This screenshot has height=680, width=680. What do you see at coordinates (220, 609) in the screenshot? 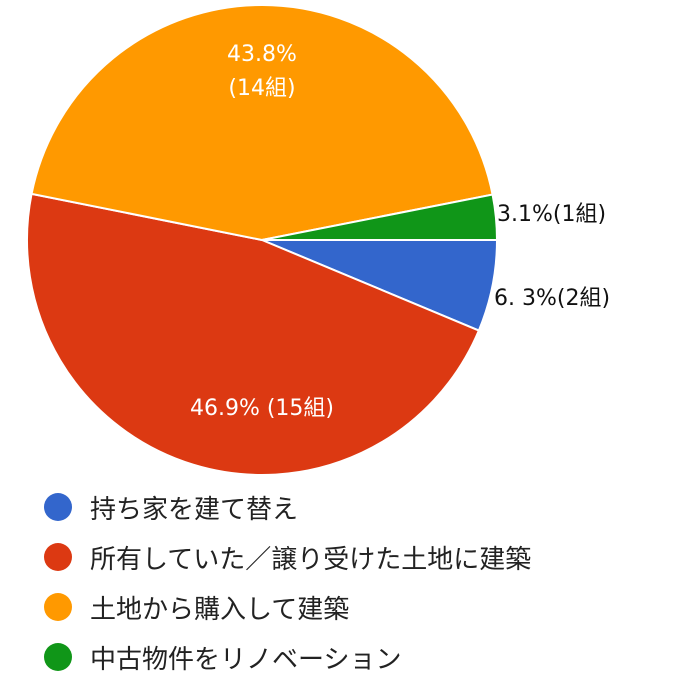
I see `legend-label: 土地から購入して建築` at bounding box center [220, 609].